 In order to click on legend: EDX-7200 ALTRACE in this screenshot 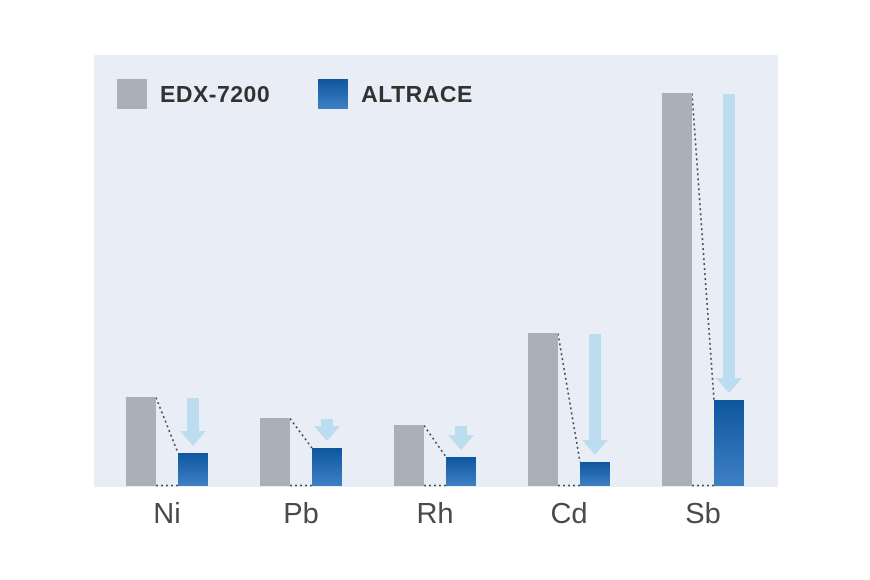, I will do `click(295, 94)`.